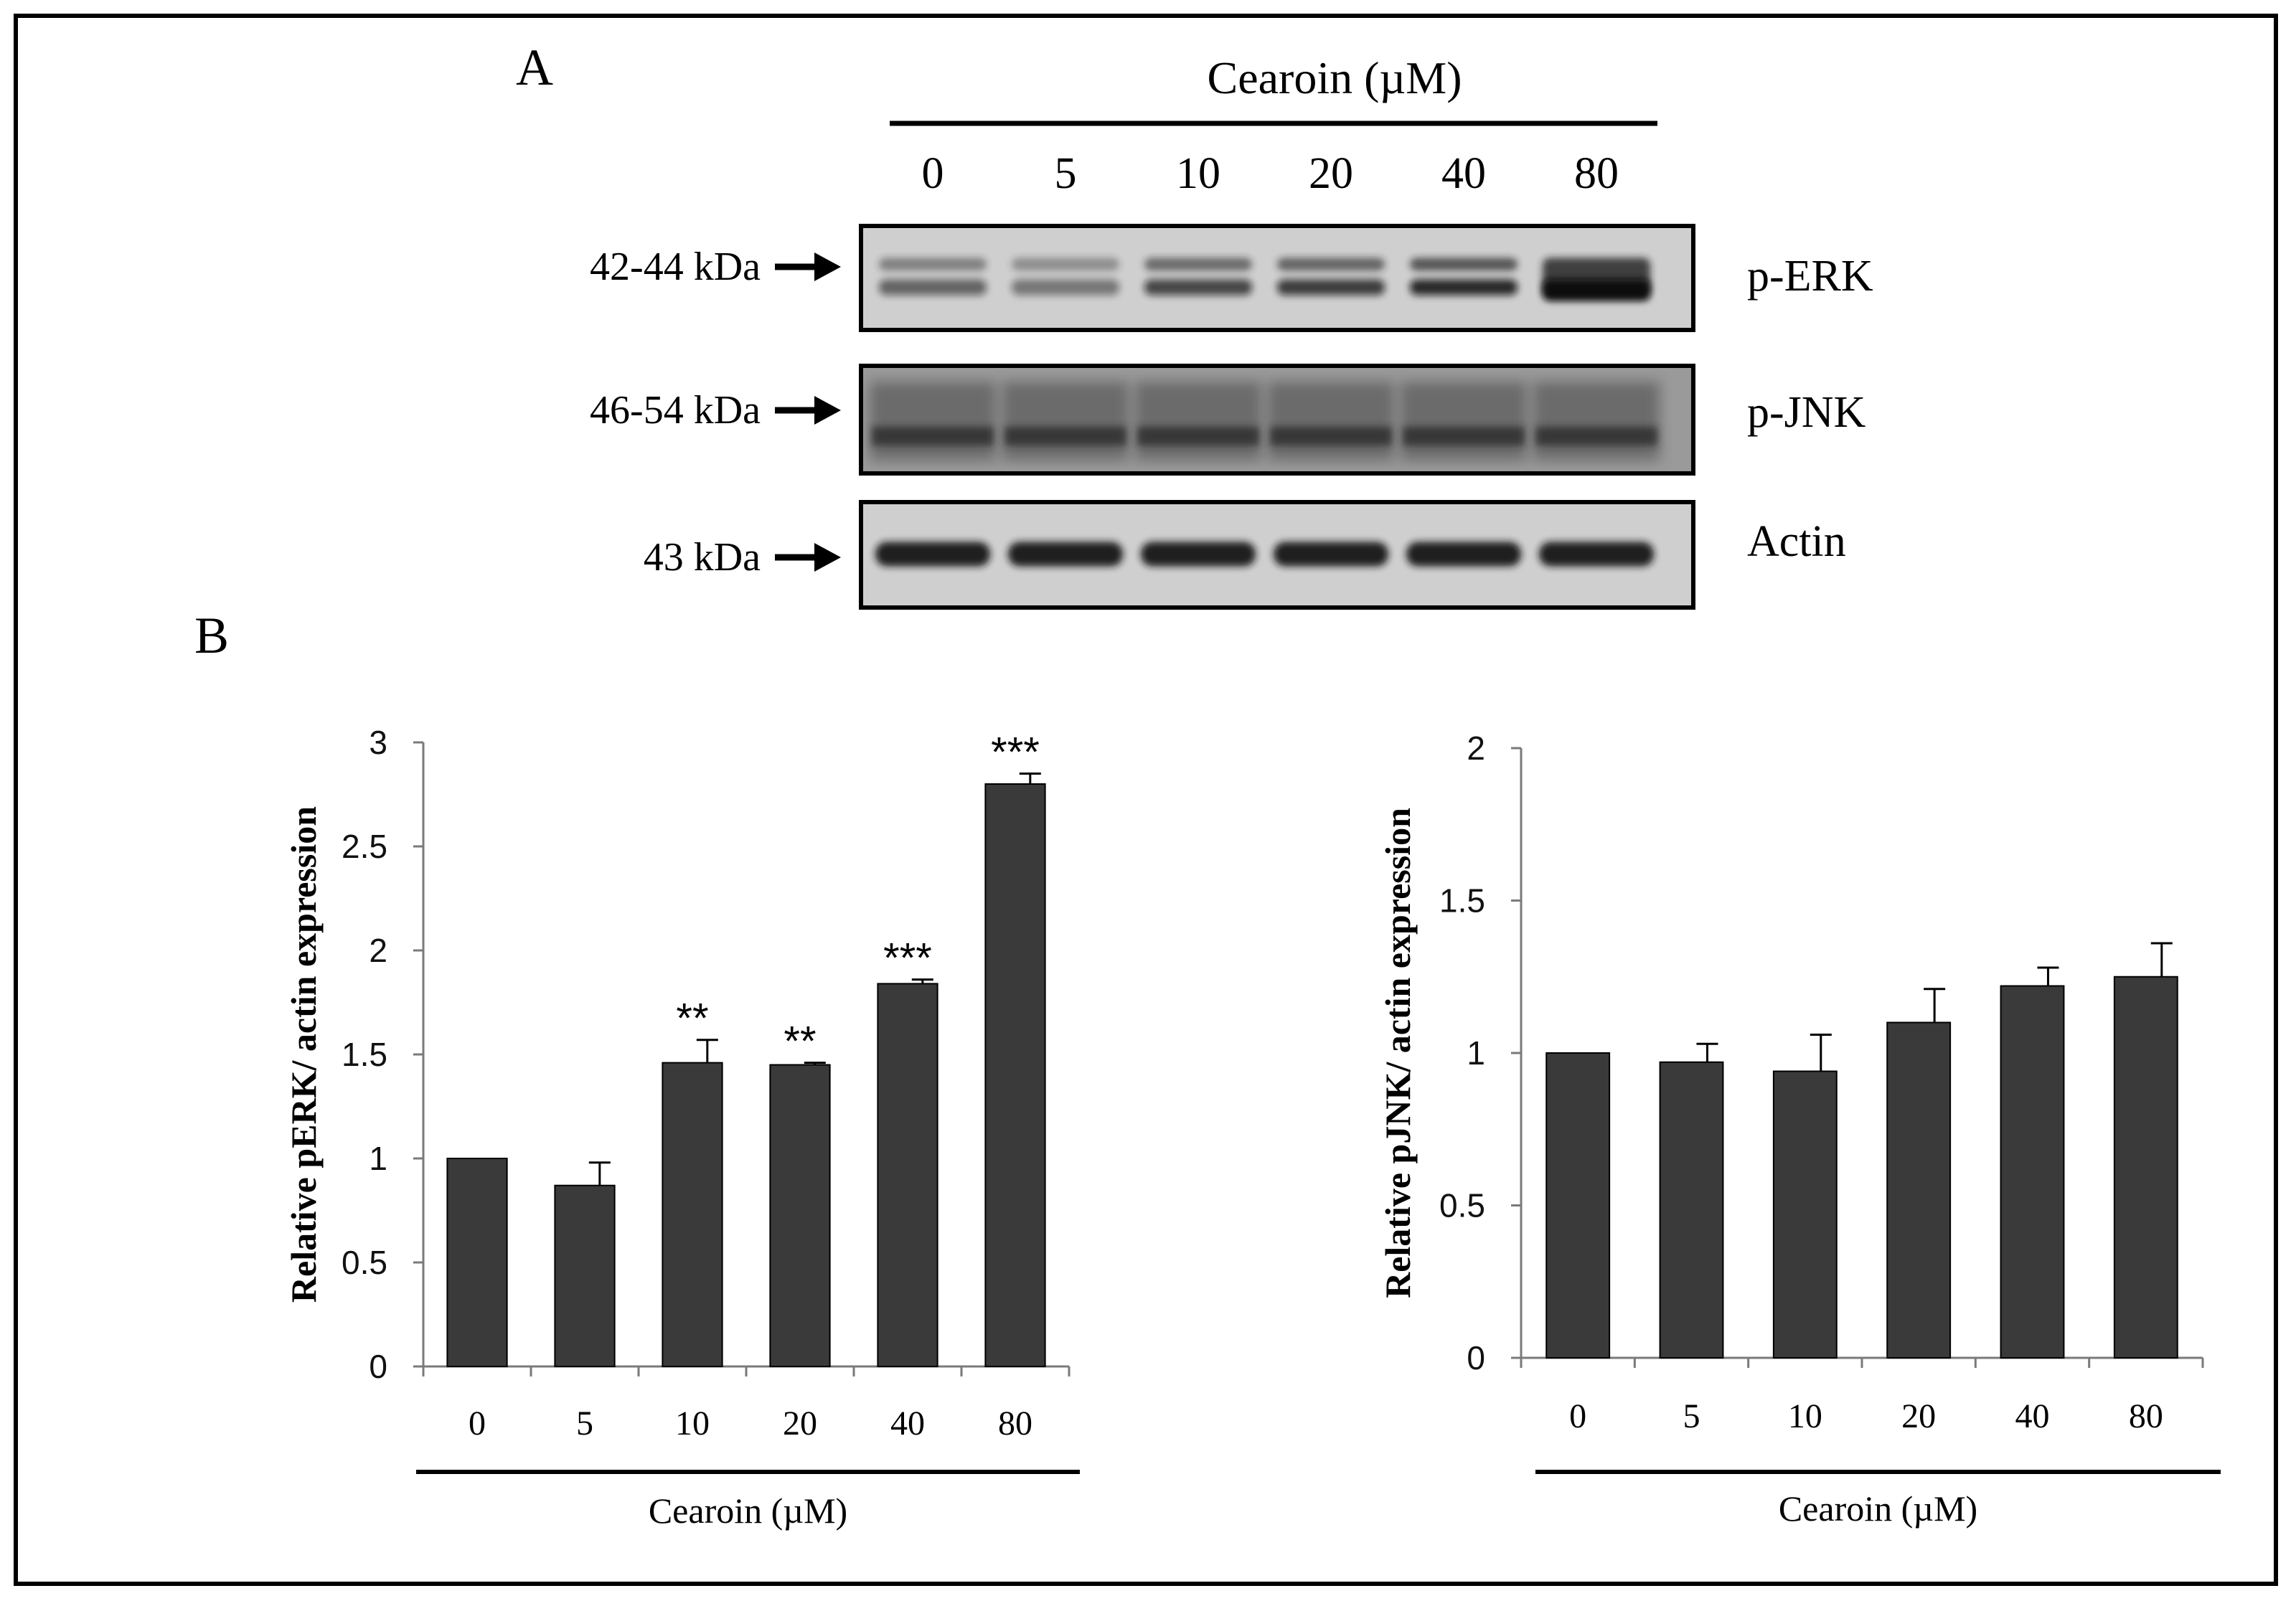 The width and height of the screenshot is (2296, 1601). Describe the element at coordinates (365, 846) in the screenshot. I see `y-tick-label: 2.5` at that location.